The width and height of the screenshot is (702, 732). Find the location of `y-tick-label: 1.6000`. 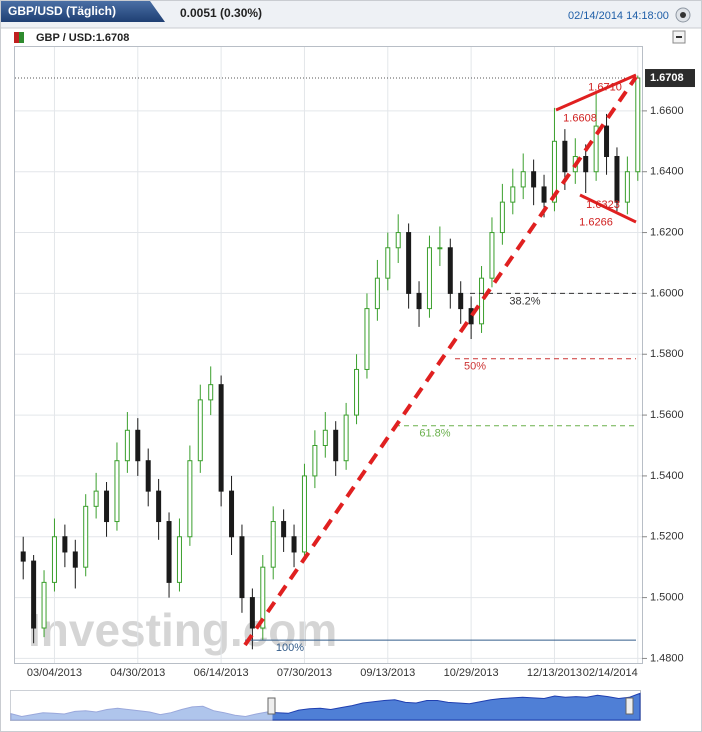

y-tick-label: 1.6000 is located at coordinates (667, 293).